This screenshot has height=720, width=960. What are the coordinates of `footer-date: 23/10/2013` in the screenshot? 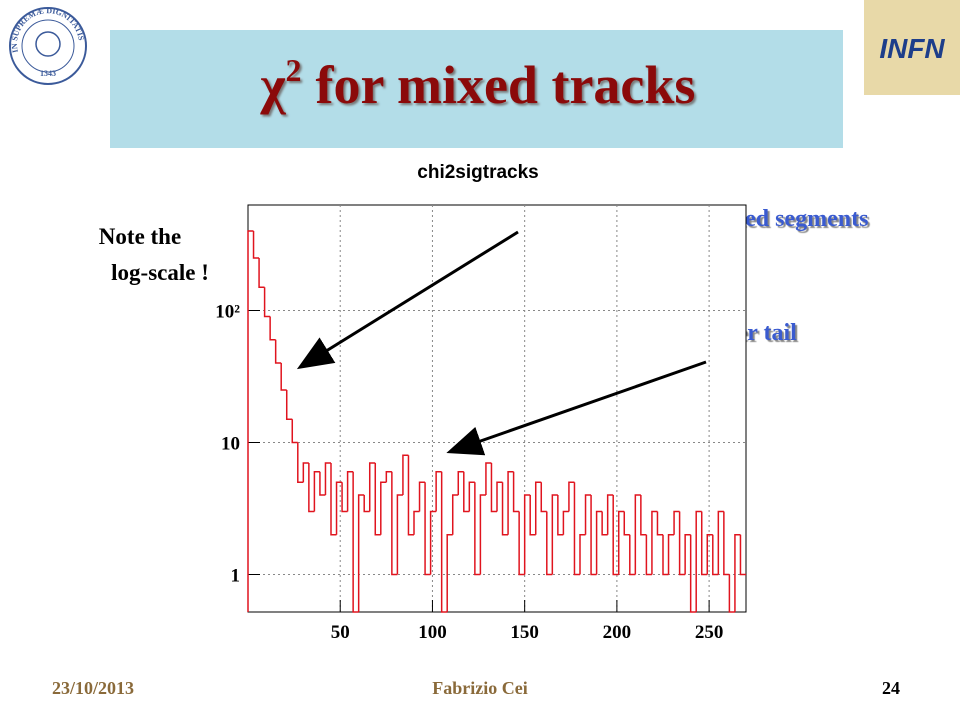 It's located at (93, 688).